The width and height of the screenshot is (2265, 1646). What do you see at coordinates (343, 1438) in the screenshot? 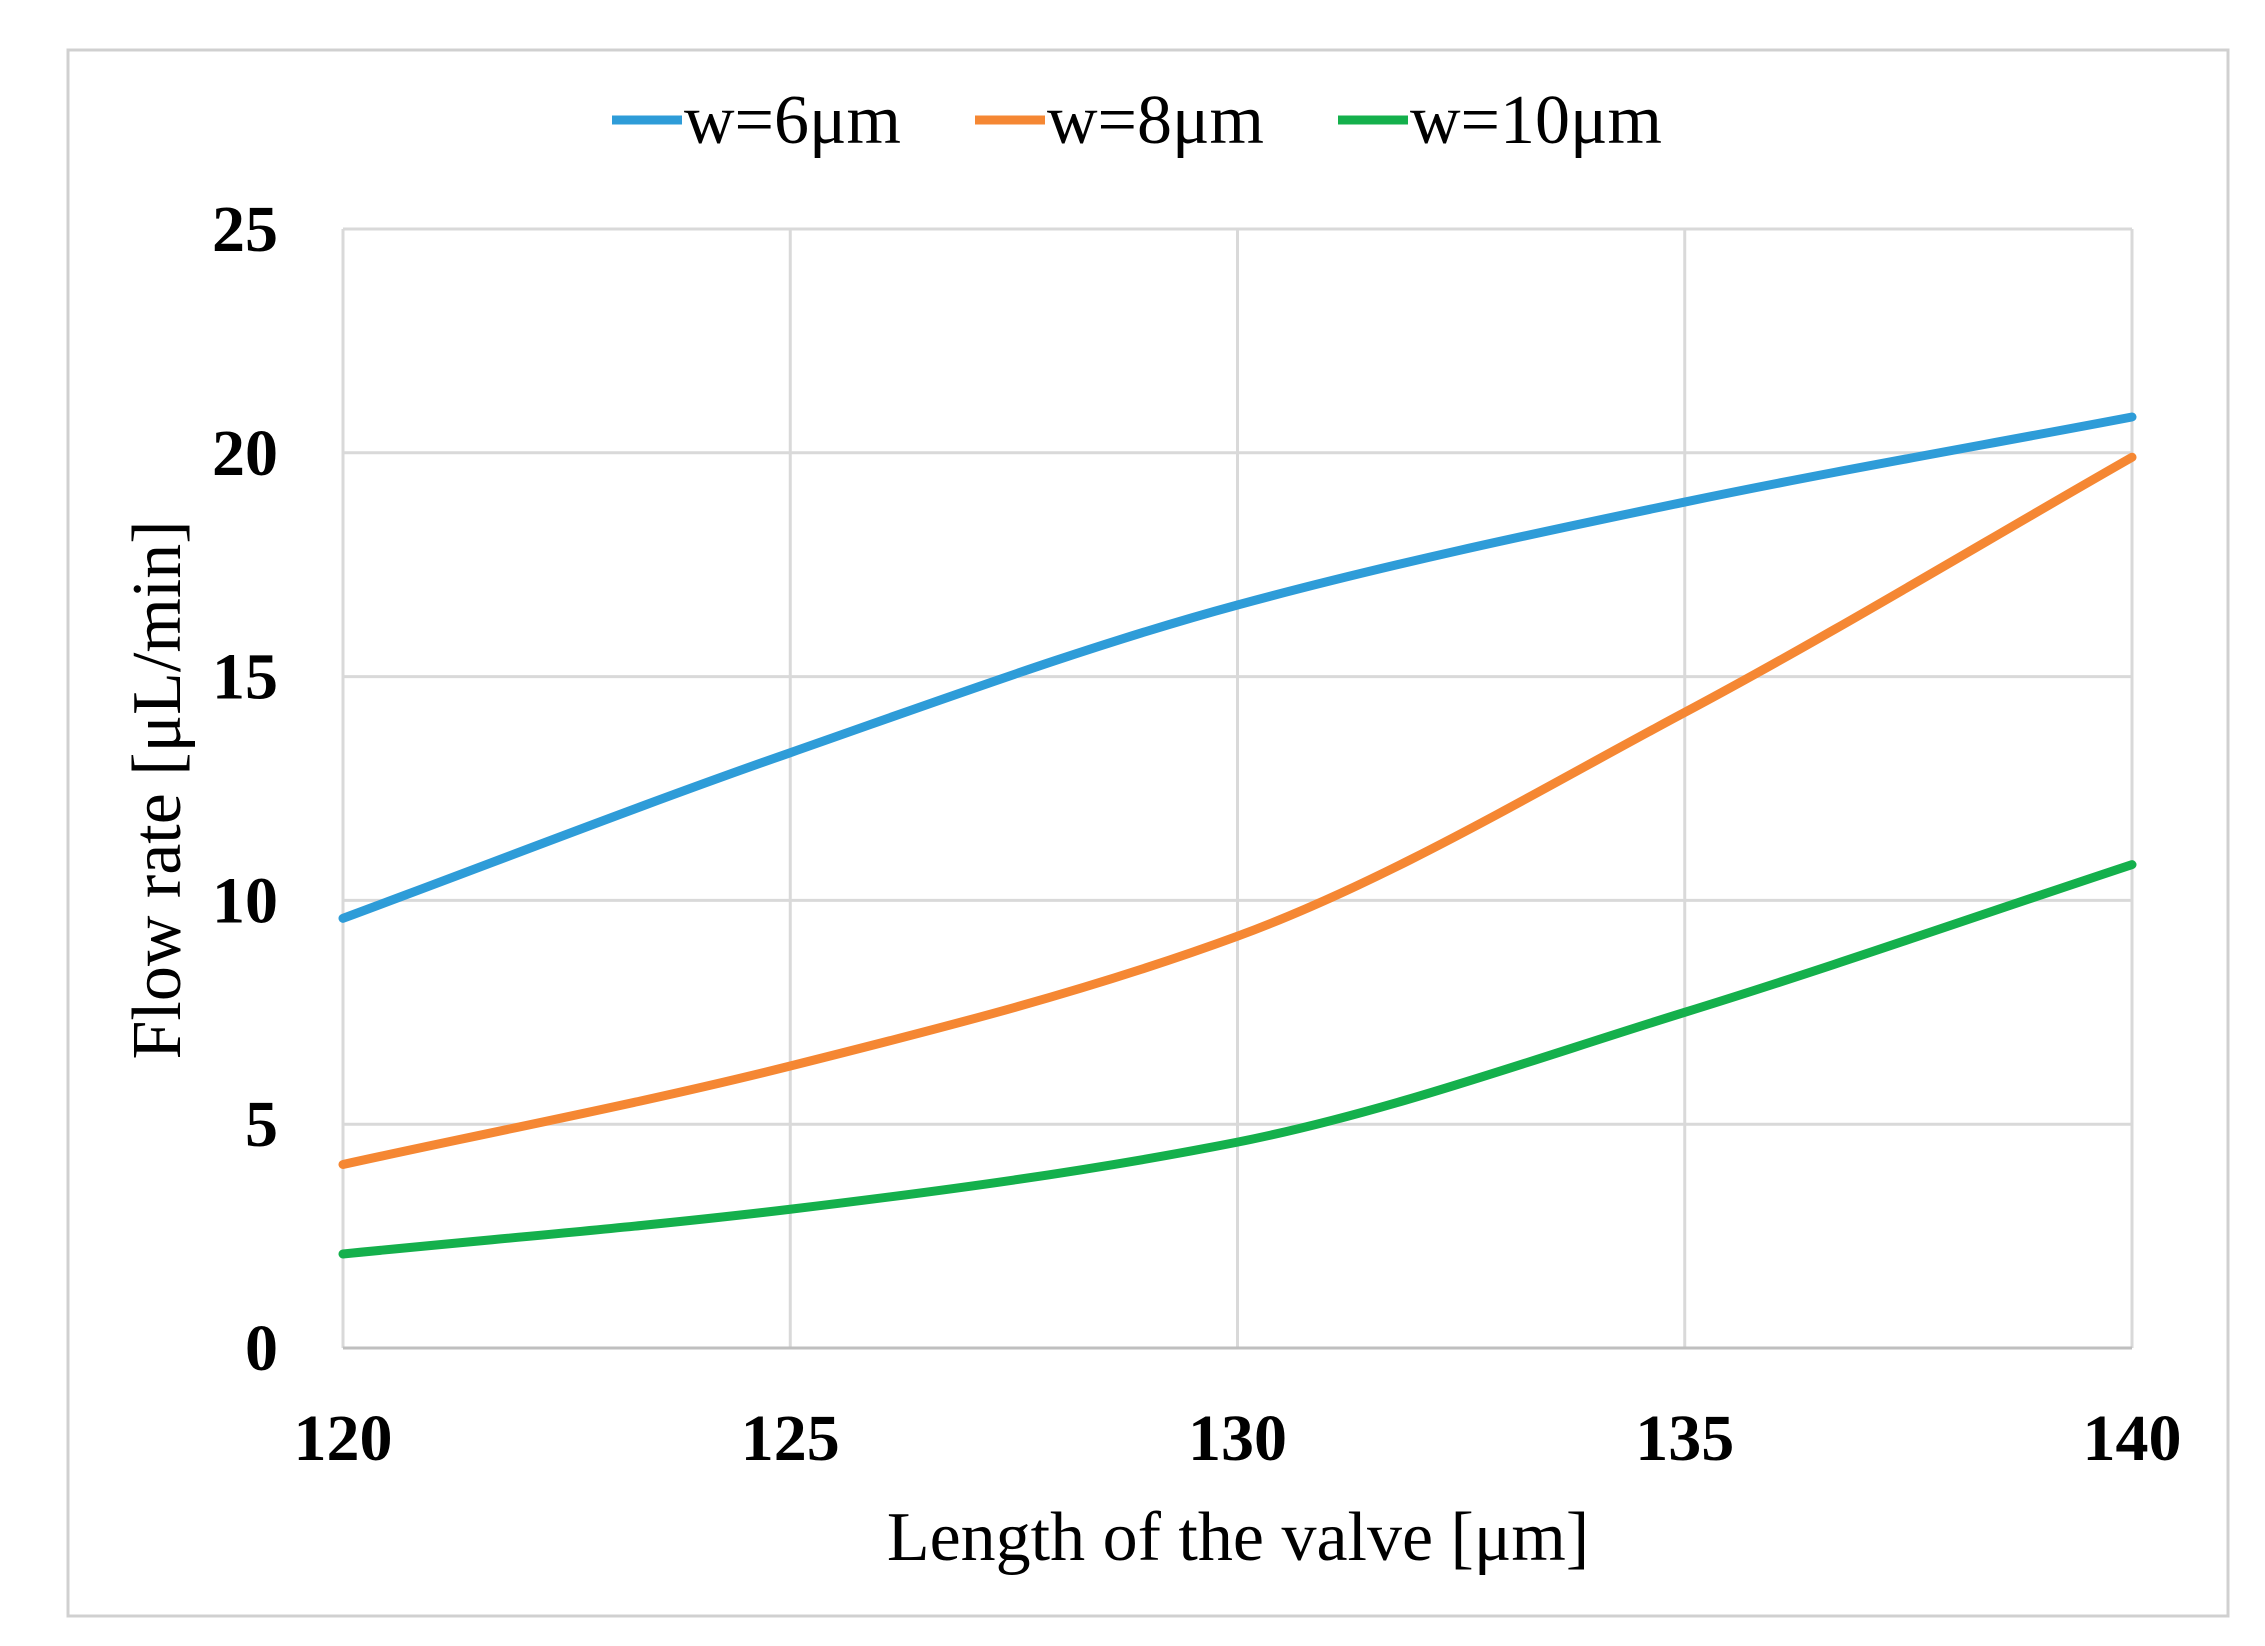
I see `x-tick-label-120: 120` at bounding box center [343, 1438].